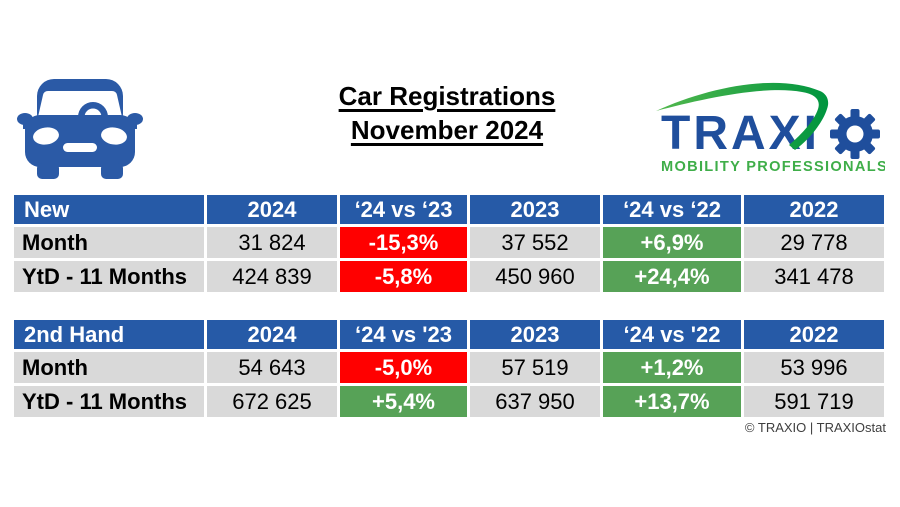  I want to click on copyright-note: © TRAXIO | TRAXIOstat, so click(815, 427).